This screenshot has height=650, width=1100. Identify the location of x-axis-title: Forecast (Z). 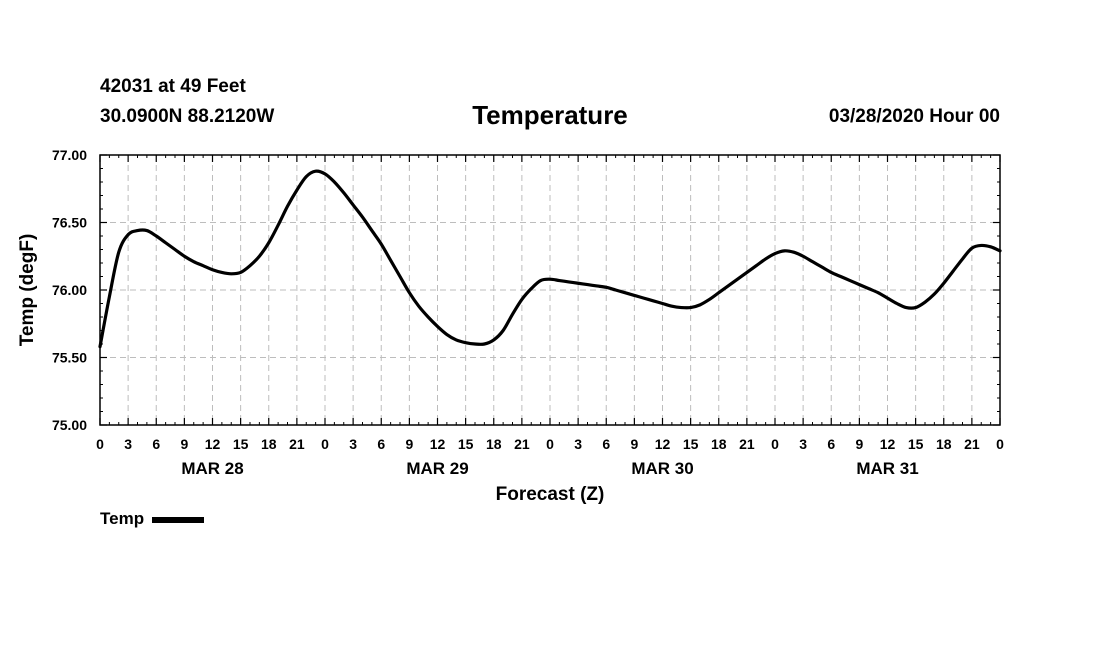
(550, 494).